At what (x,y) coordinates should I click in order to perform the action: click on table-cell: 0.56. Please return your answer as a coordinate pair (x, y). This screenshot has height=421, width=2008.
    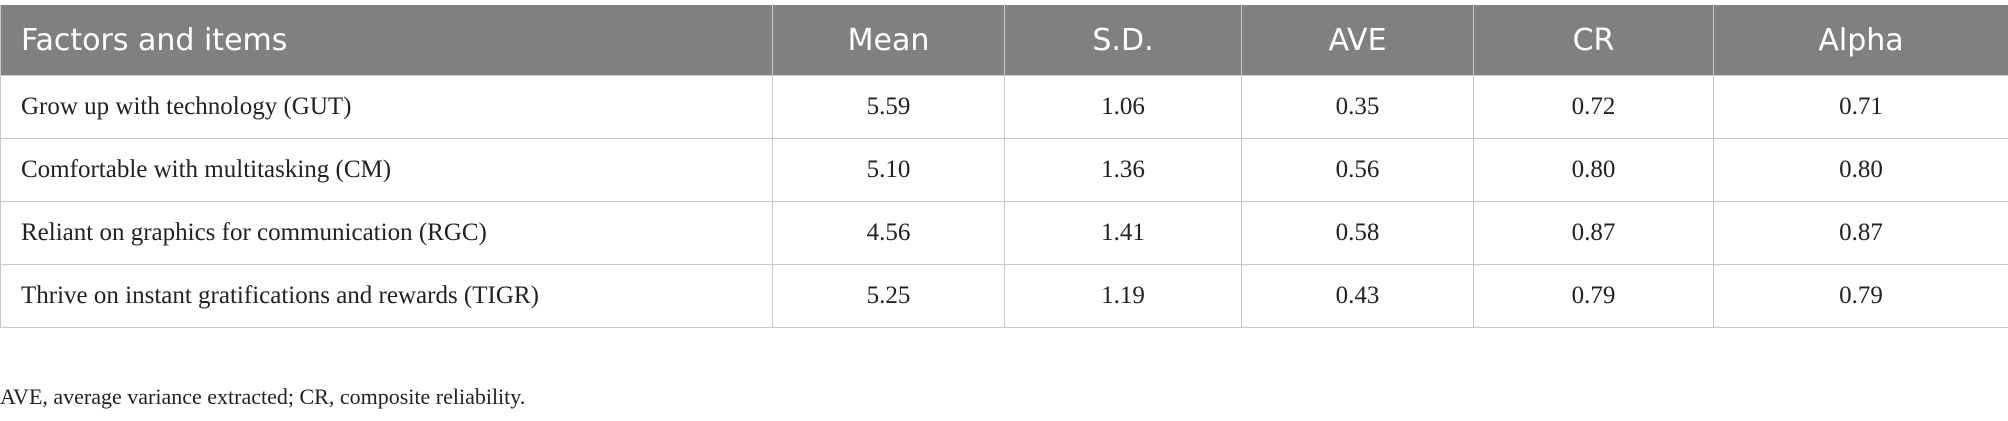
    Looking at the image, I should click on (1357, 170).